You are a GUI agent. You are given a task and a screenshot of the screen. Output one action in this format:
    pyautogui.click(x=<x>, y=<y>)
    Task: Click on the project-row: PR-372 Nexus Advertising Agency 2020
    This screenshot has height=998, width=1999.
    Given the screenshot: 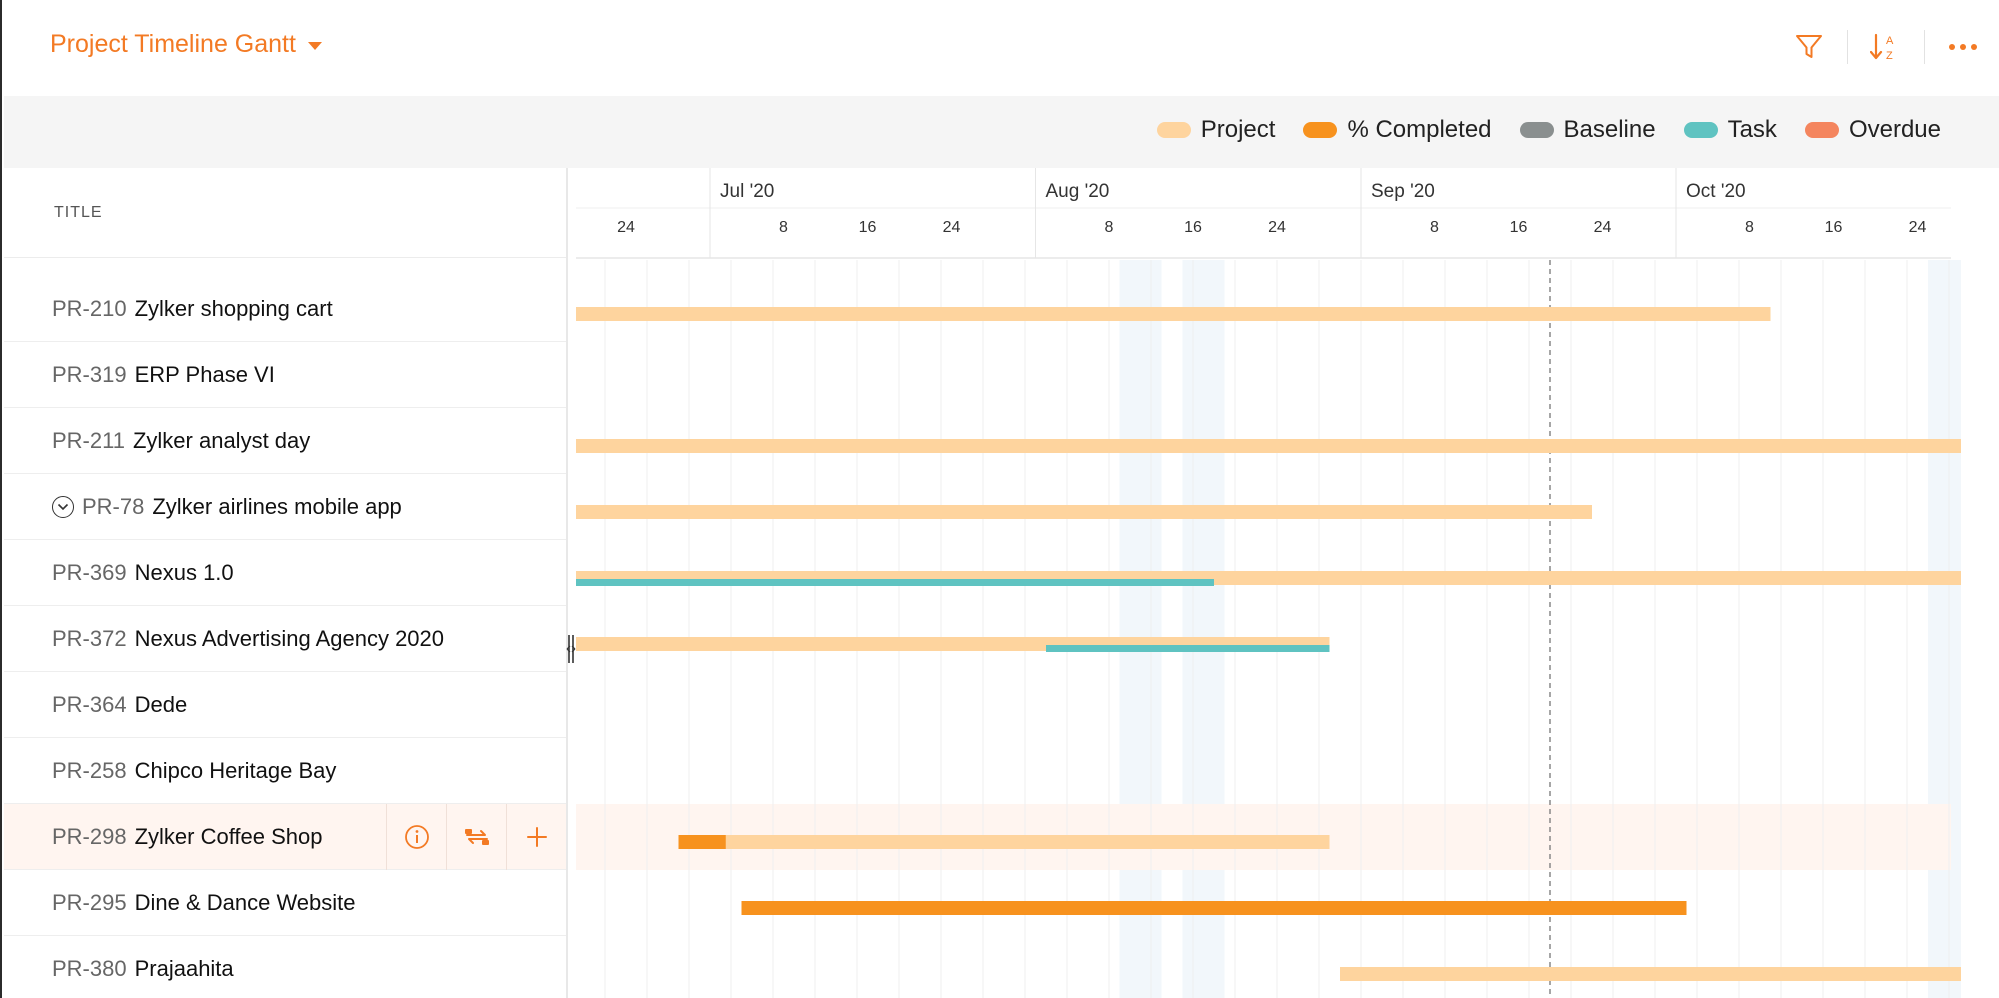 What is the action you would take?
    pyautogui.click(x=285, y=639)
    